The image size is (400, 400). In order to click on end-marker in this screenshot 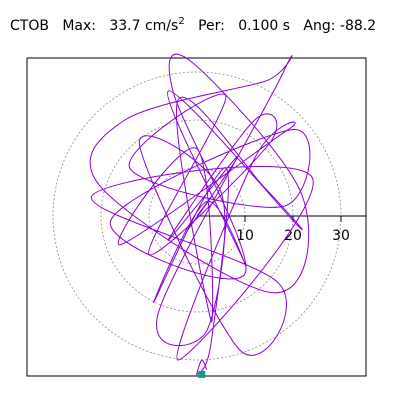, I will do `click(202, 374)`.